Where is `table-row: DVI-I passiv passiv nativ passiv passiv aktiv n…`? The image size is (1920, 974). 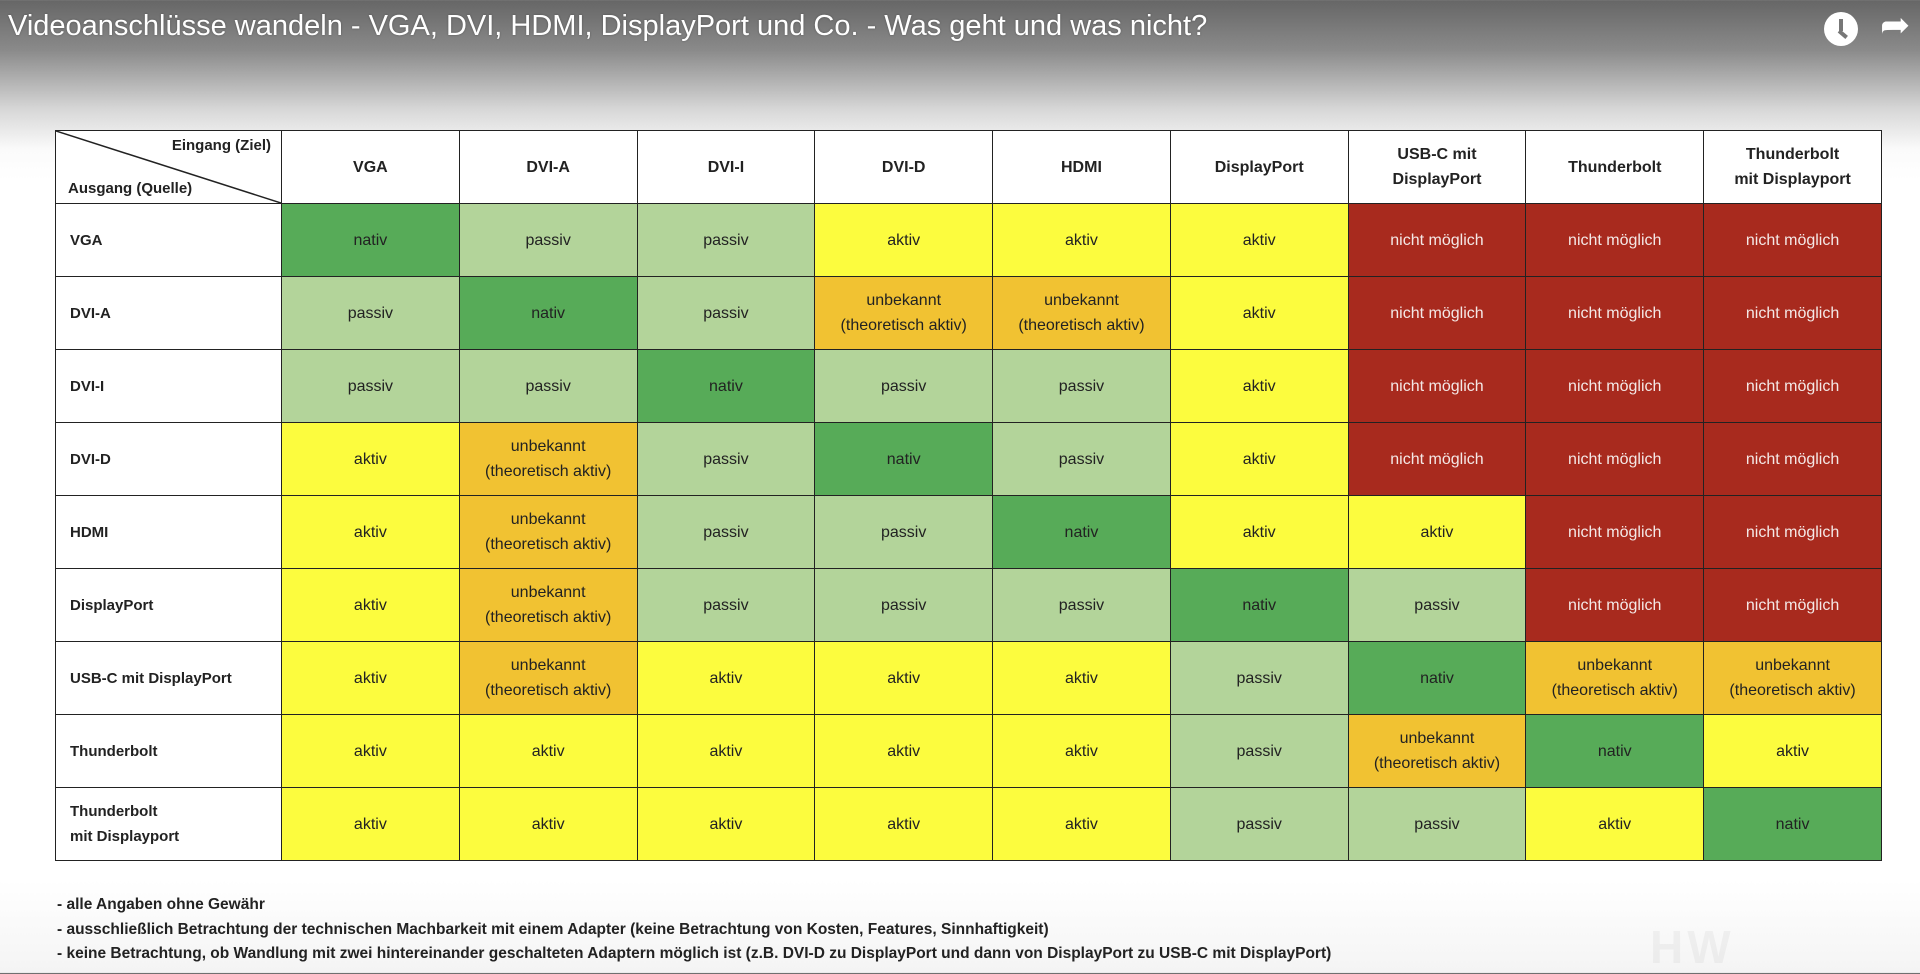 table-row: DVI-I passiv passiv nativ passiv passiv aktiv n… is located at coordinates (968, 386).